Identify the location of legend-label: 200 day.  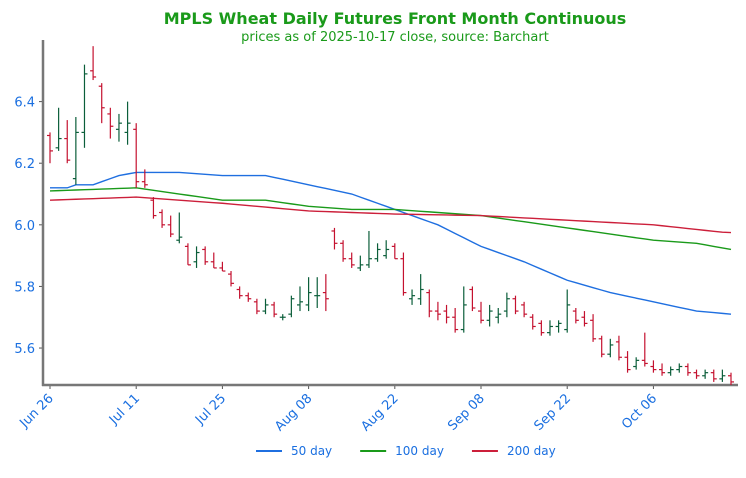
(531, 451).